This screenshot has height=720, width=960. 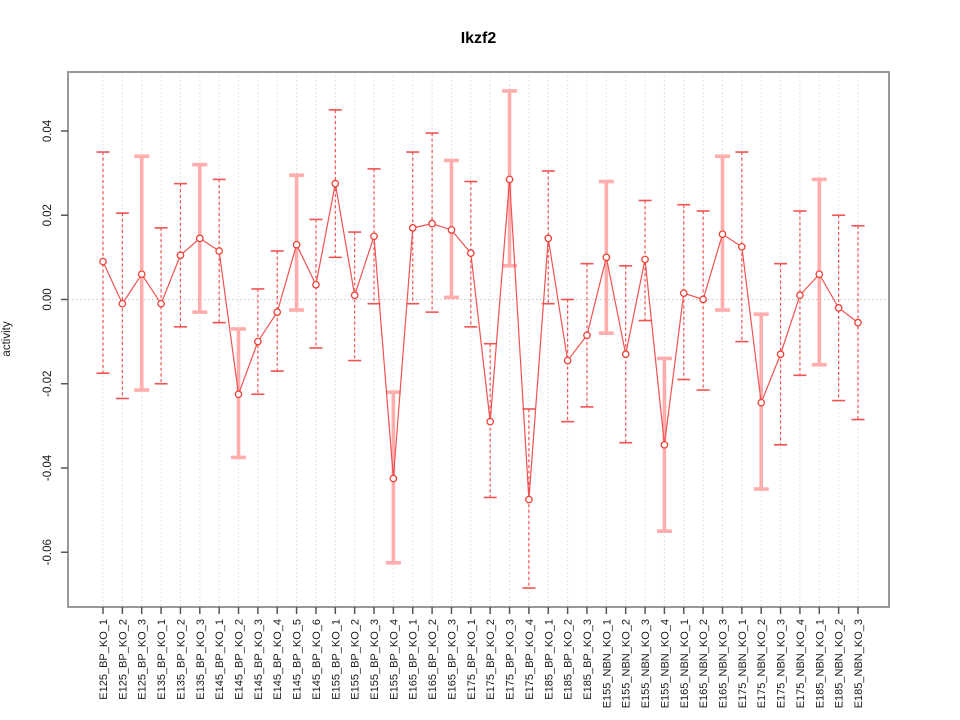 I want to click on x-tick-label: E165_NBN_KO_1, so click(x=685, y=663).